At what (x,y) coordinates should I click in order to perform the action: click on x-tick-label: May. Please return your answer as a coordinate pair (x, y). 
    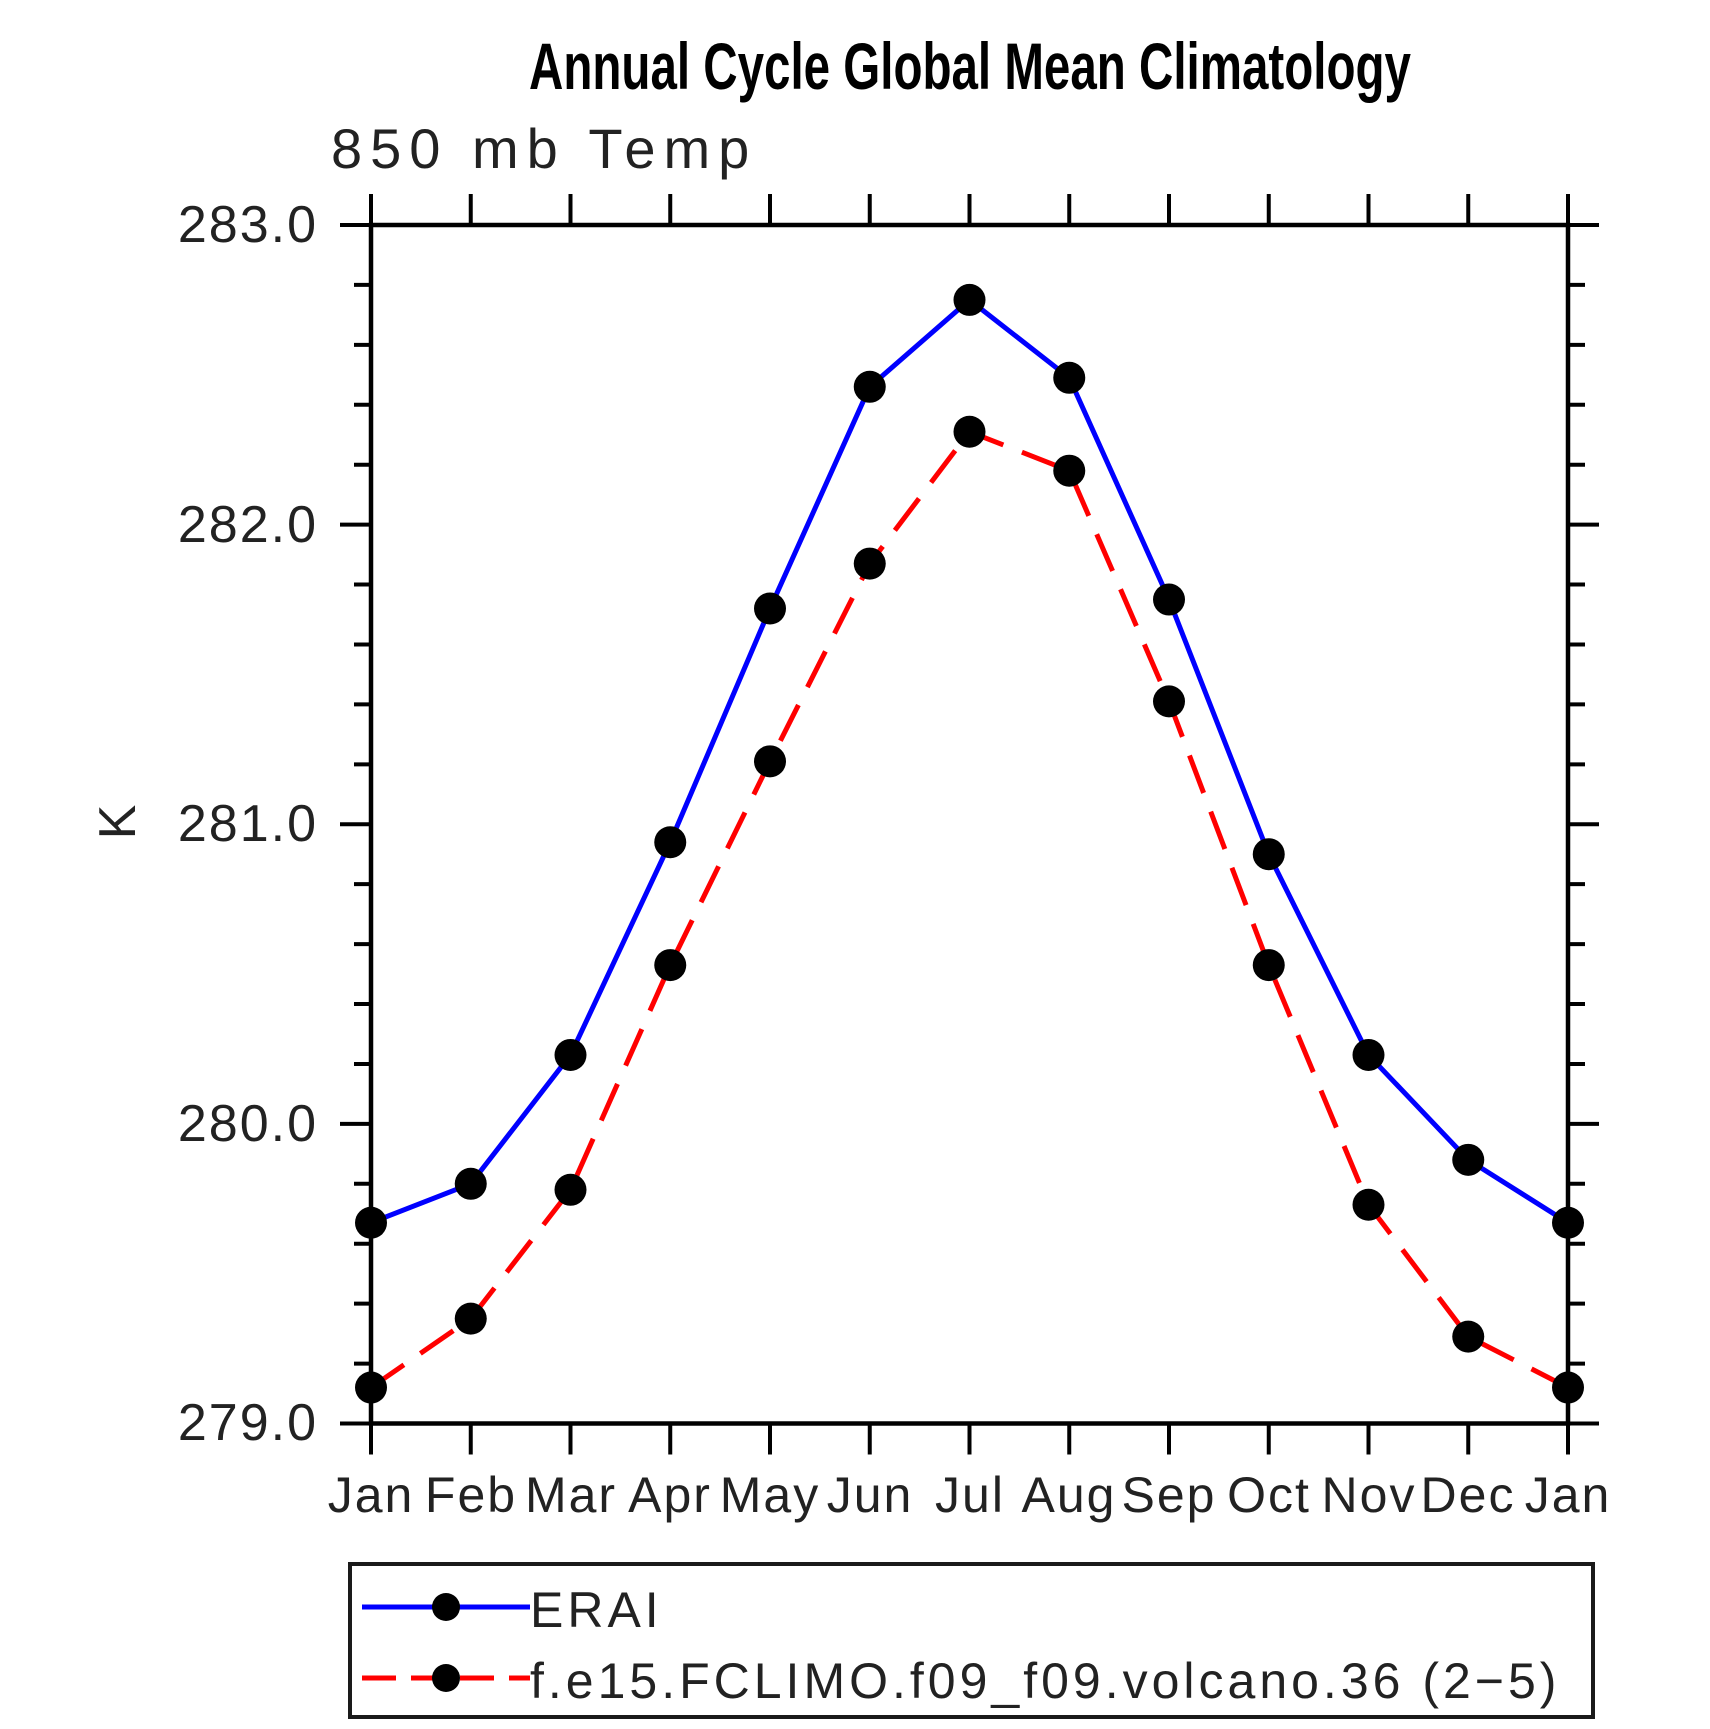
    Looking at the image, I should click on (770, 1495).